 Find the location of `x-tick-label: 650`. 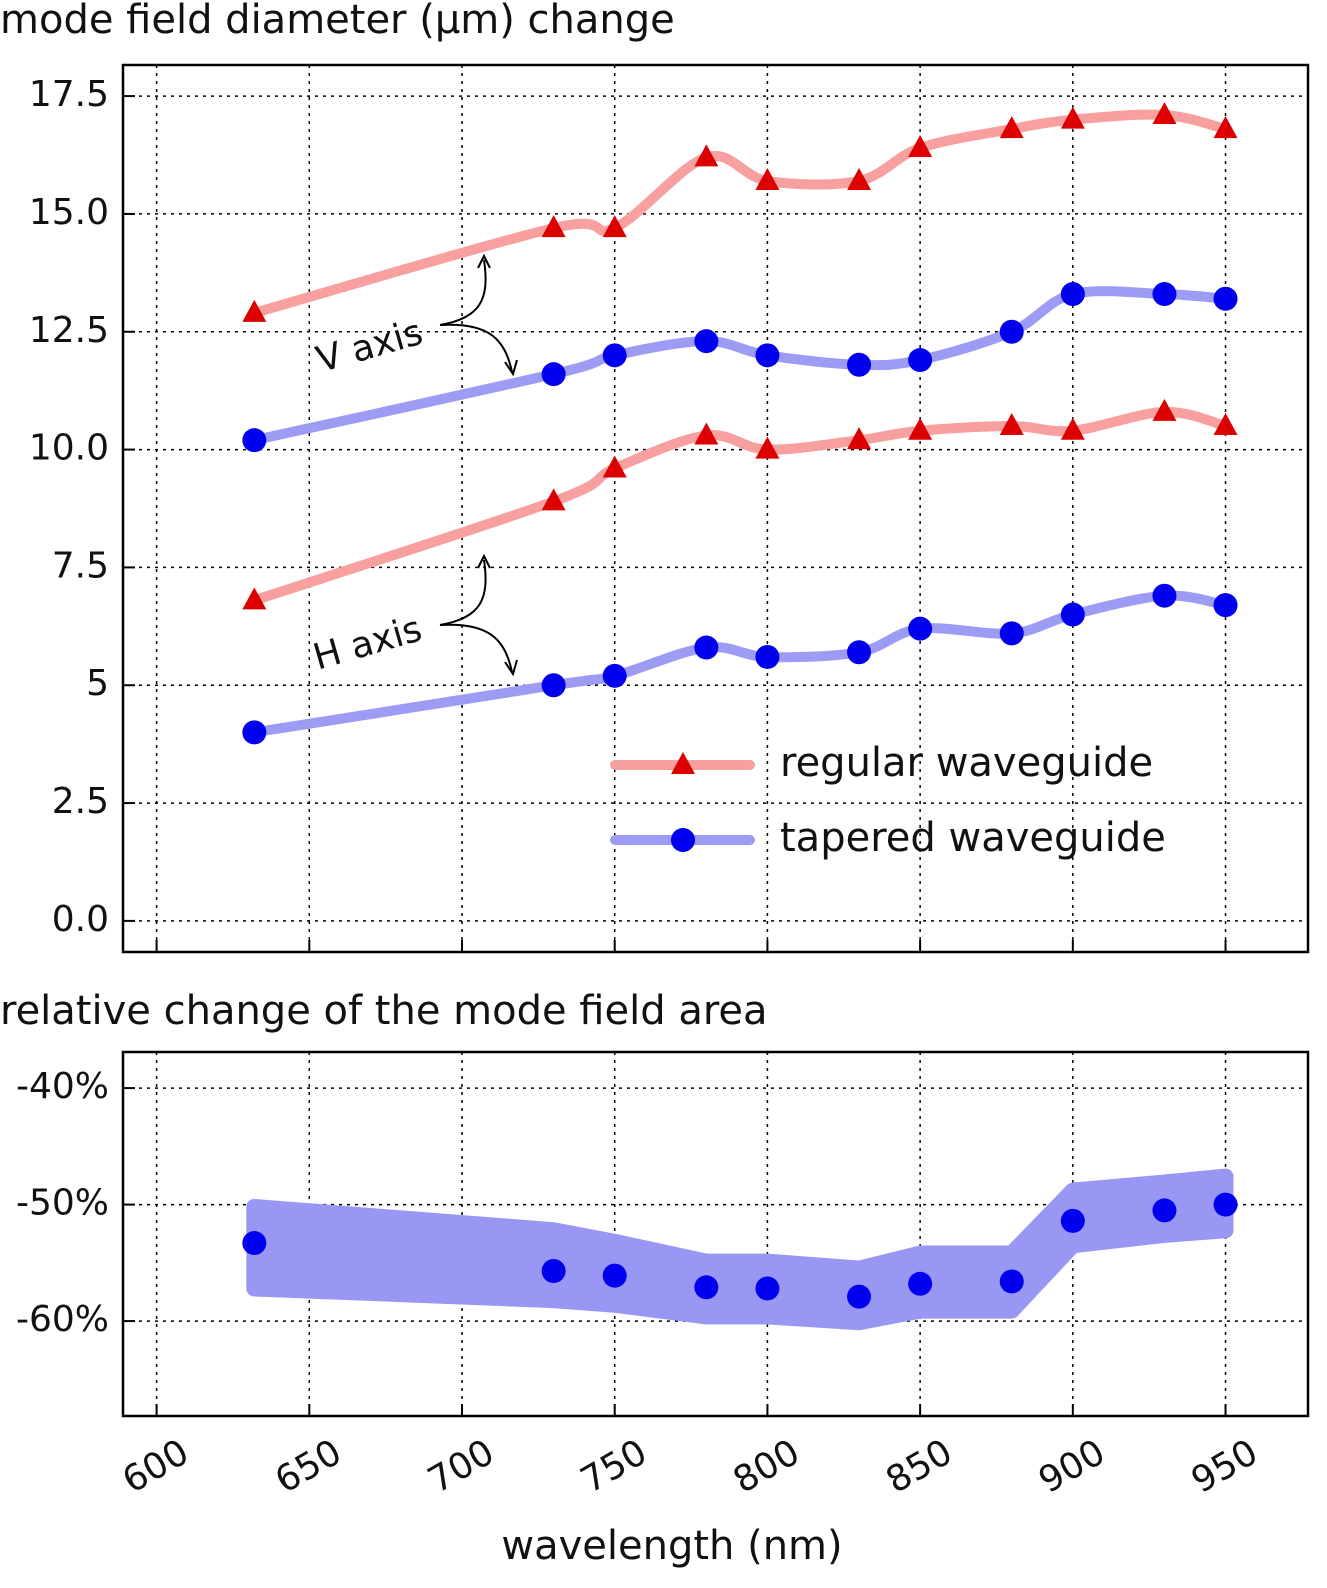

x-tick-label: 650 is located at coordinates (309, 1467).